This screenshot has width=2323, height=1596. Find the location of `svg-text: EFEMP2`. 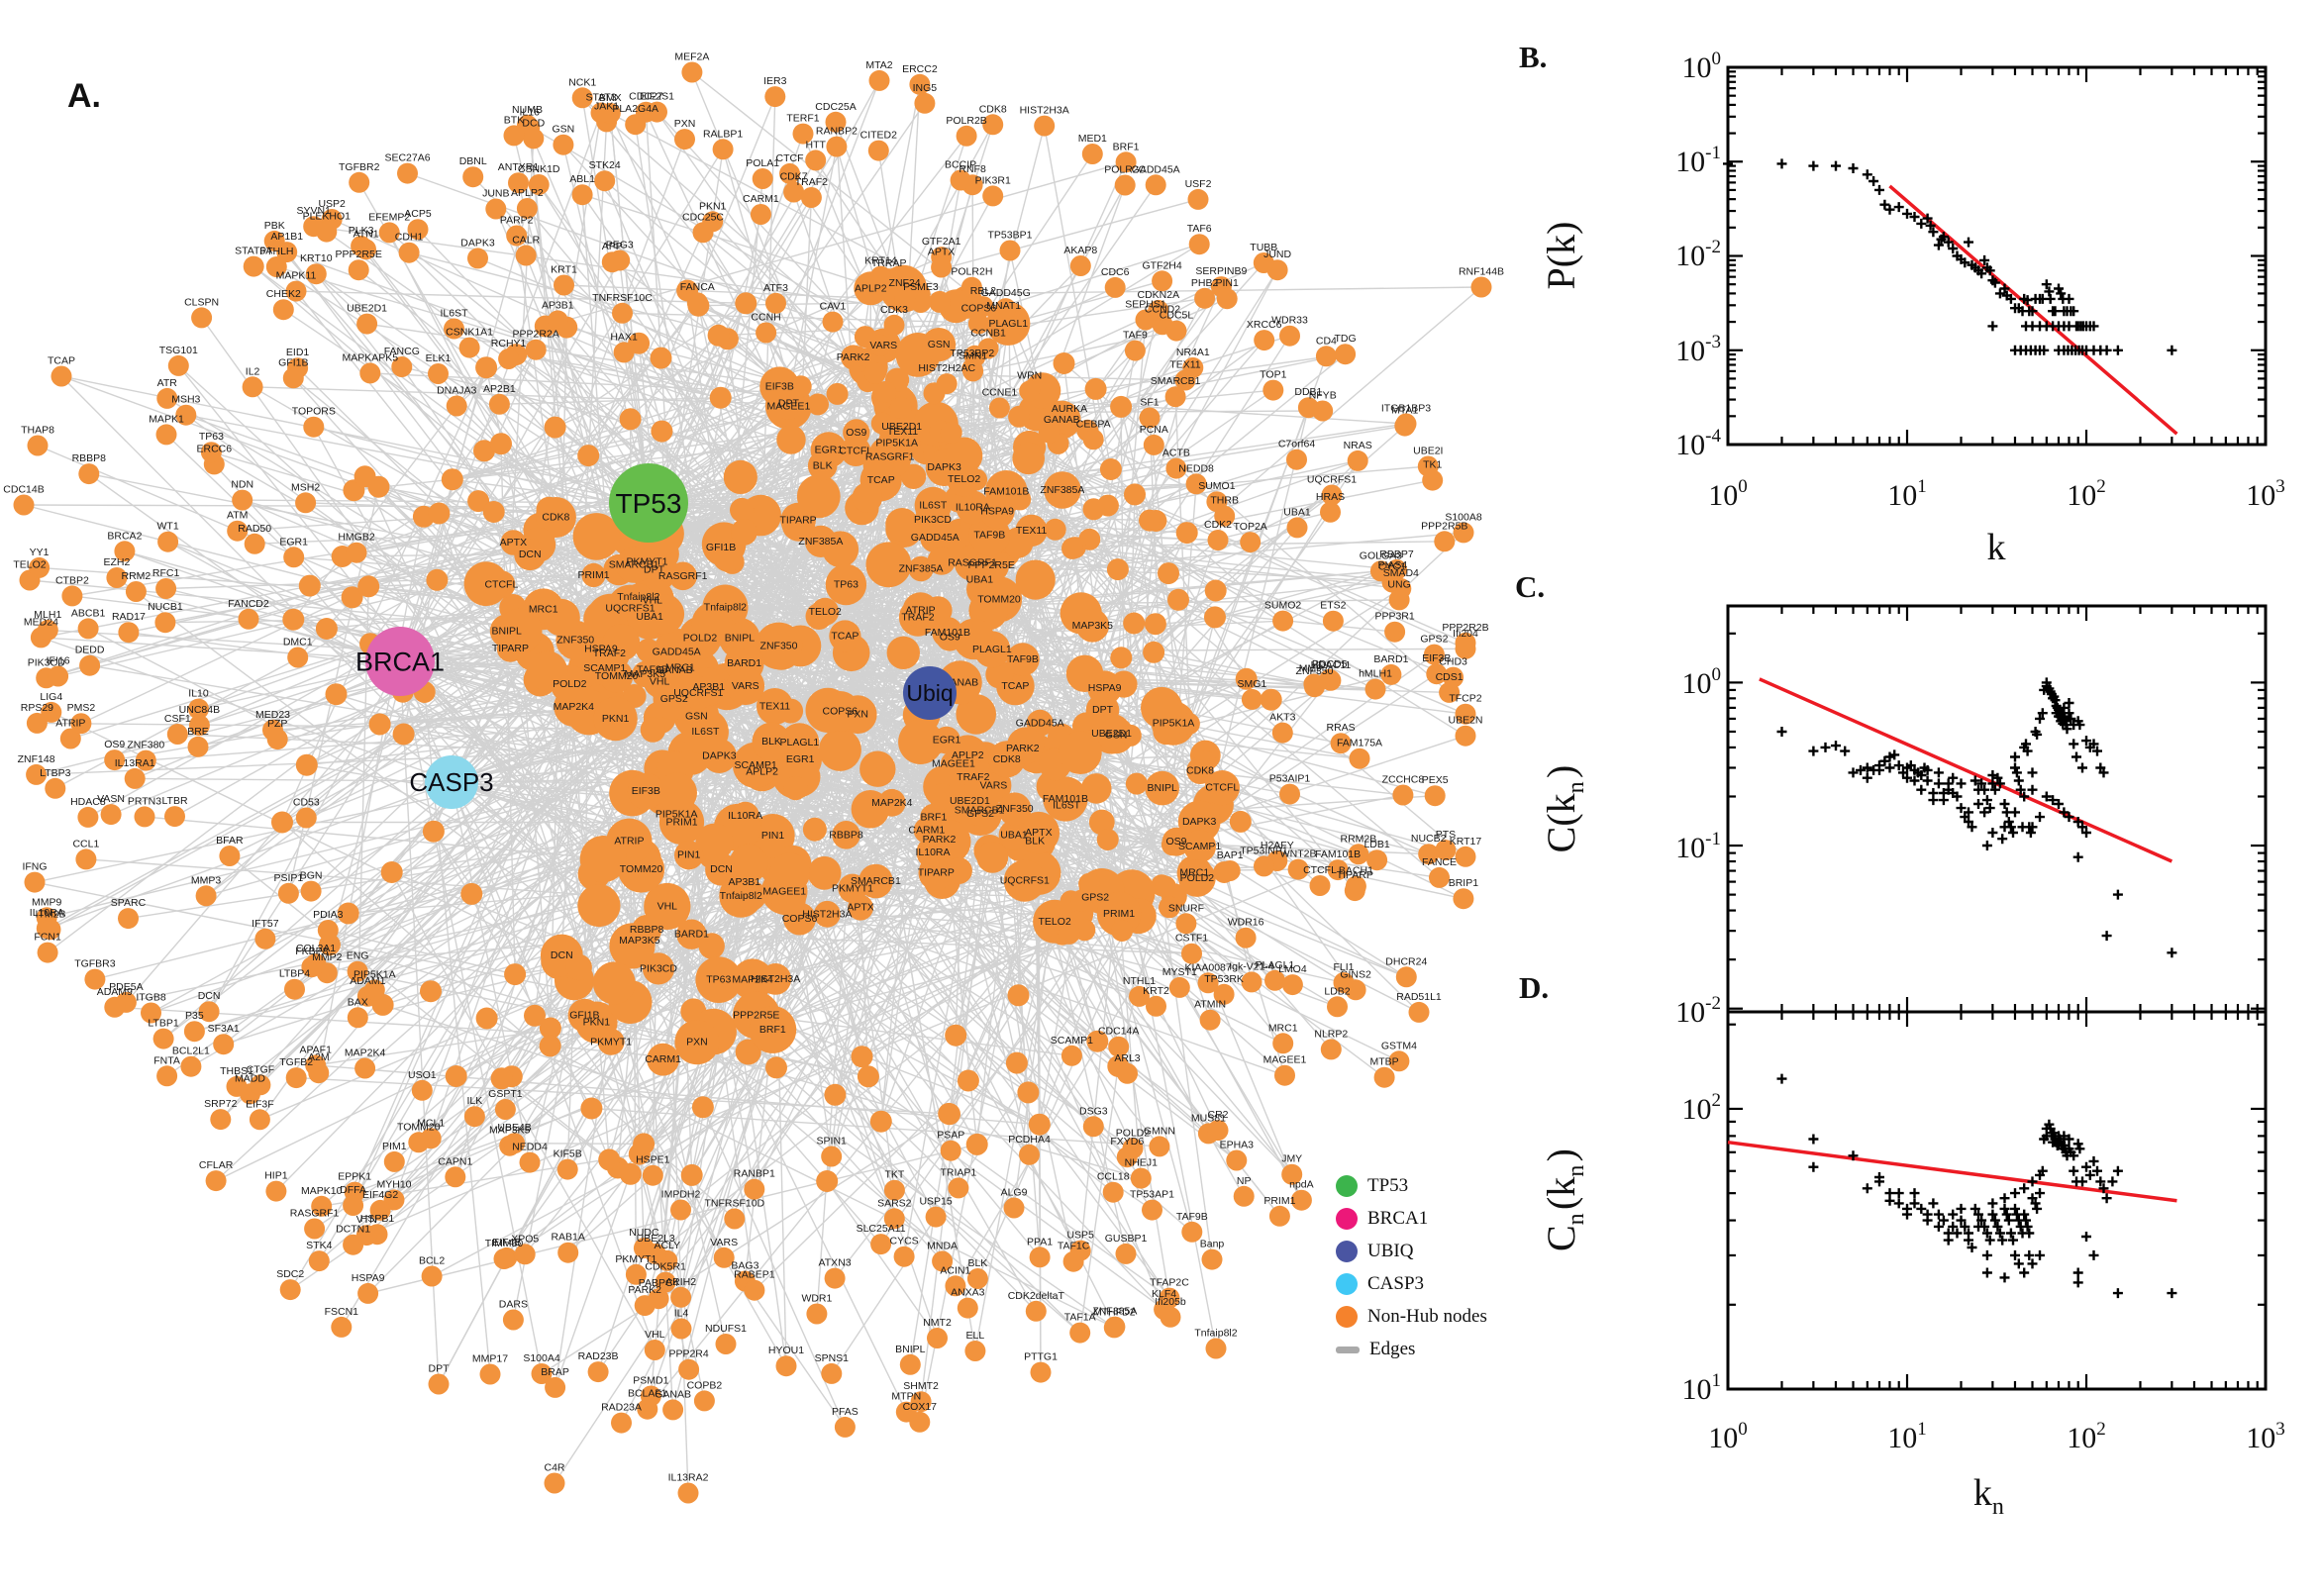

svg-text: EFEMP2 is located at coordinates (389, 217).